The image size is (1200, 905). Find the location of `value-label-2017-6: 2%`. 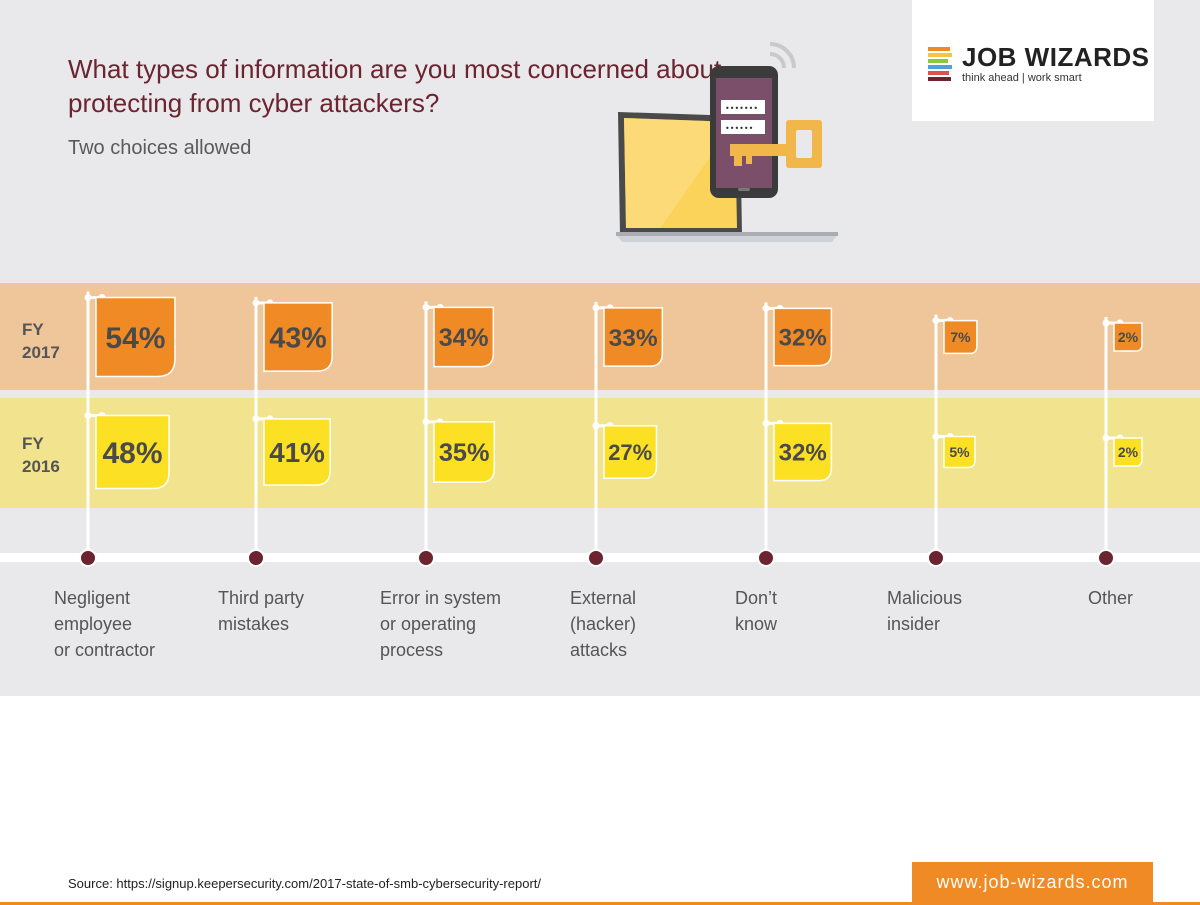

value-label-2017-6: 2% is located at coordinates (1128, 337).